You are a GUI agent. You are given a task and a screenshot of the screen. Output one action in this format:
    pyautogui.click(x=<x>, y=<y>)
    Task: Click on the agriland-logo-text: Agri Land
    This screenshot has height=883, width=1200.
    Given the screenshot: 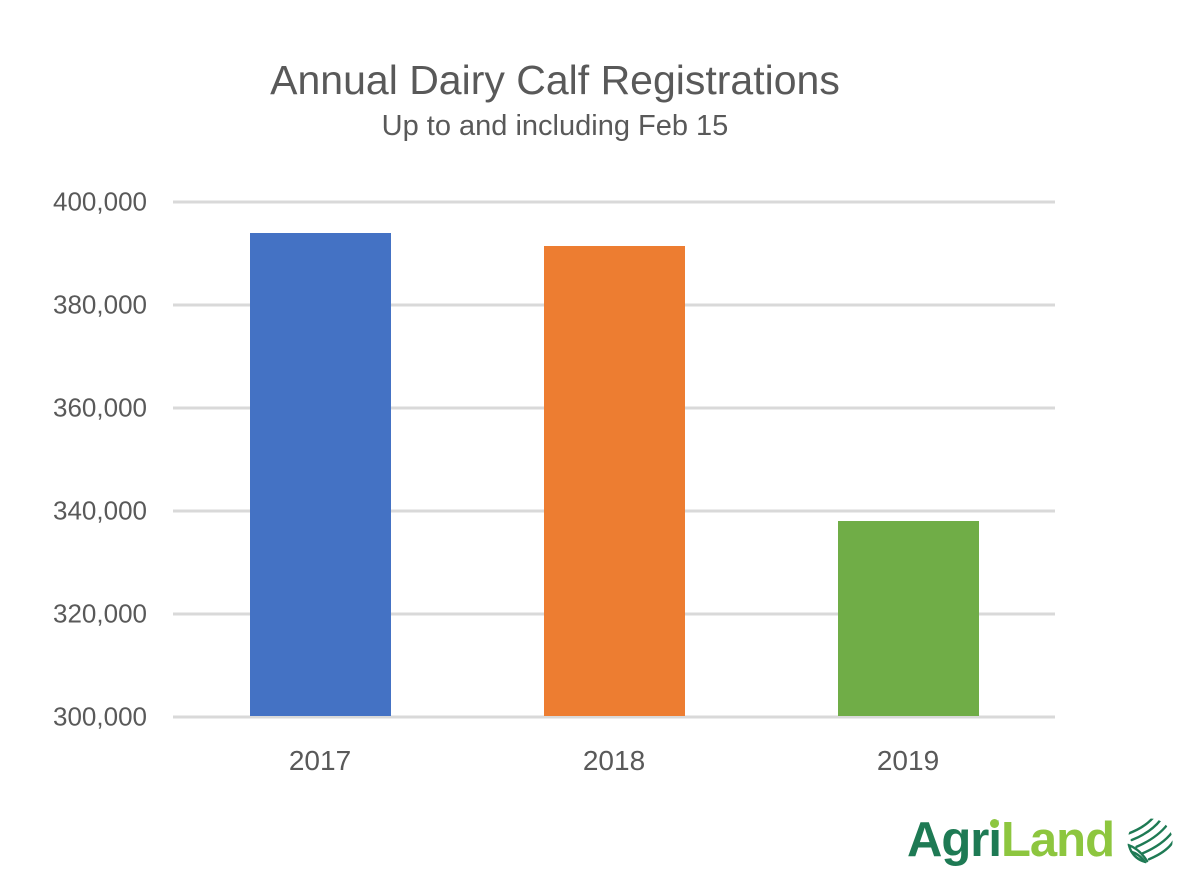 What is the action you would take?
    pyautogui.click(x=1010, y=840)
    